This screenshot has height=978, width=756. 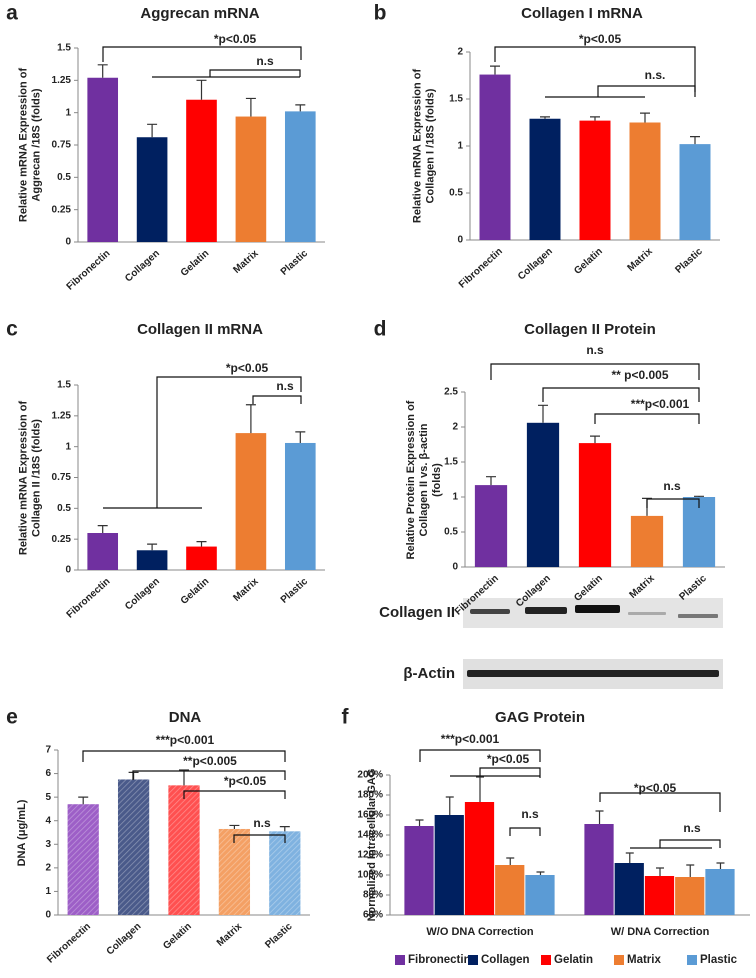 What do you see at coordinates (195, 591) in the screenshot?
I see `x-tick-label: Gelatin` at bounding box center [195, 591].